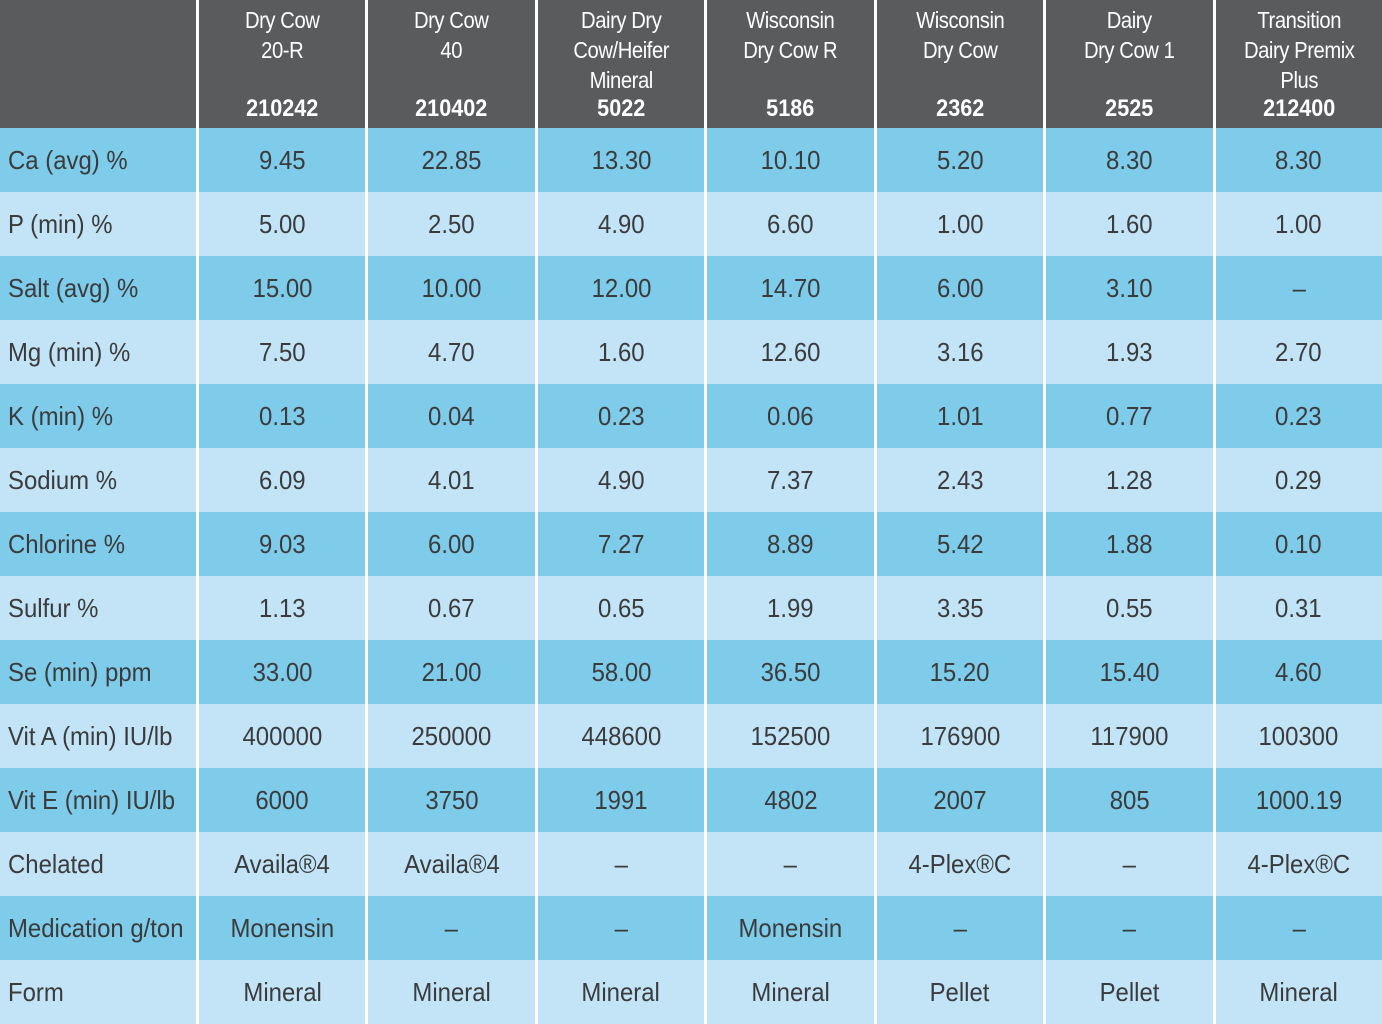 Image resolution: width=1382 pixels, height=1024 pixels. Describe the element at coordinates (691, 480) in the screenshot. I see `table-row: Sodium % 6.09 4.01 4.90 7.37 2.43 1.28 0.29` at that location.